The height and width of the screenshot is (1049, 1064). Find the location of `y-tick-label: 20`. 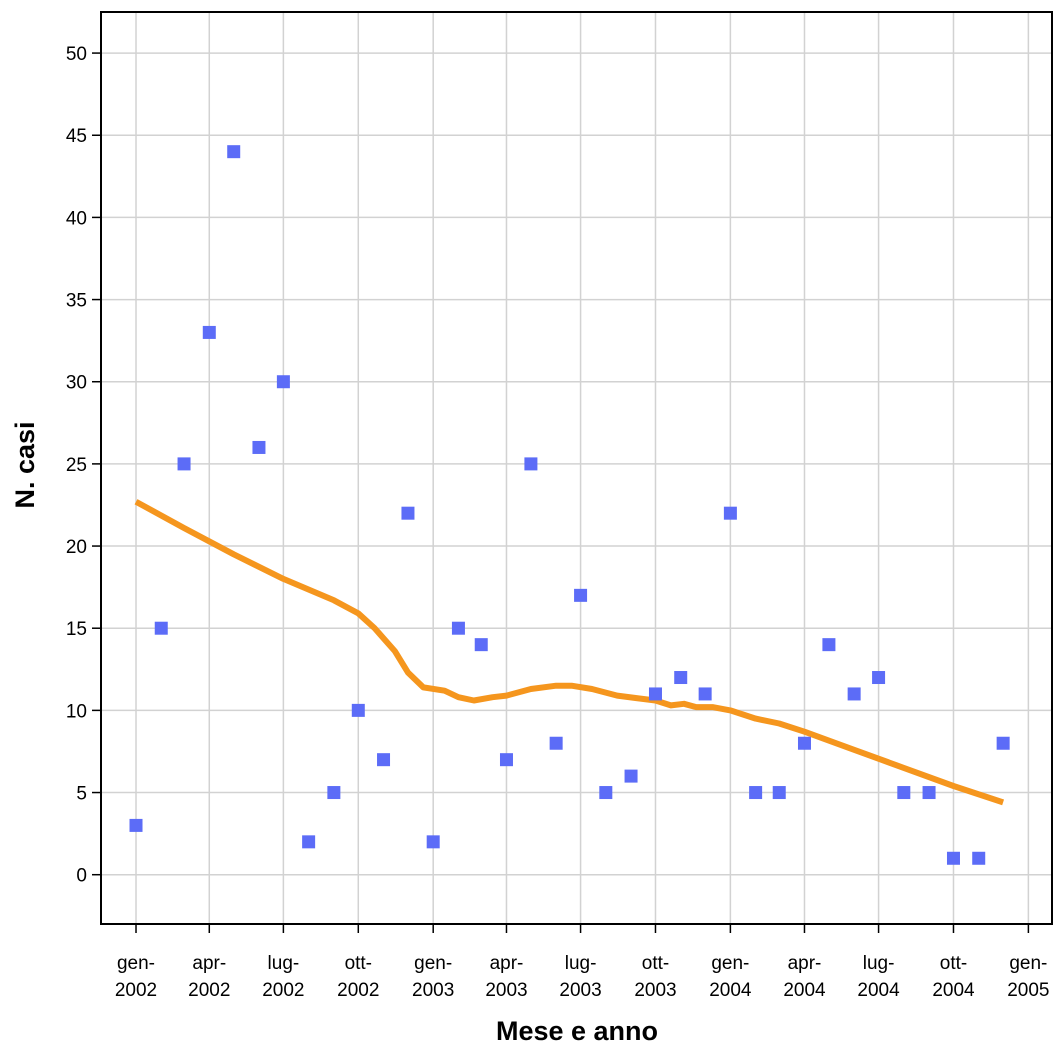

y-tick-label: 20 is located at coordinates (76, 547).